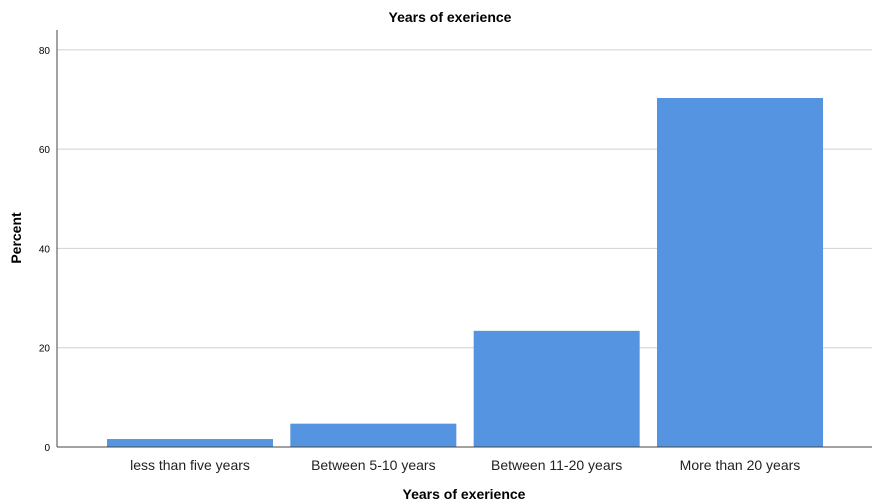  I want to click on y-tick-label: 0, so click(47, 448).